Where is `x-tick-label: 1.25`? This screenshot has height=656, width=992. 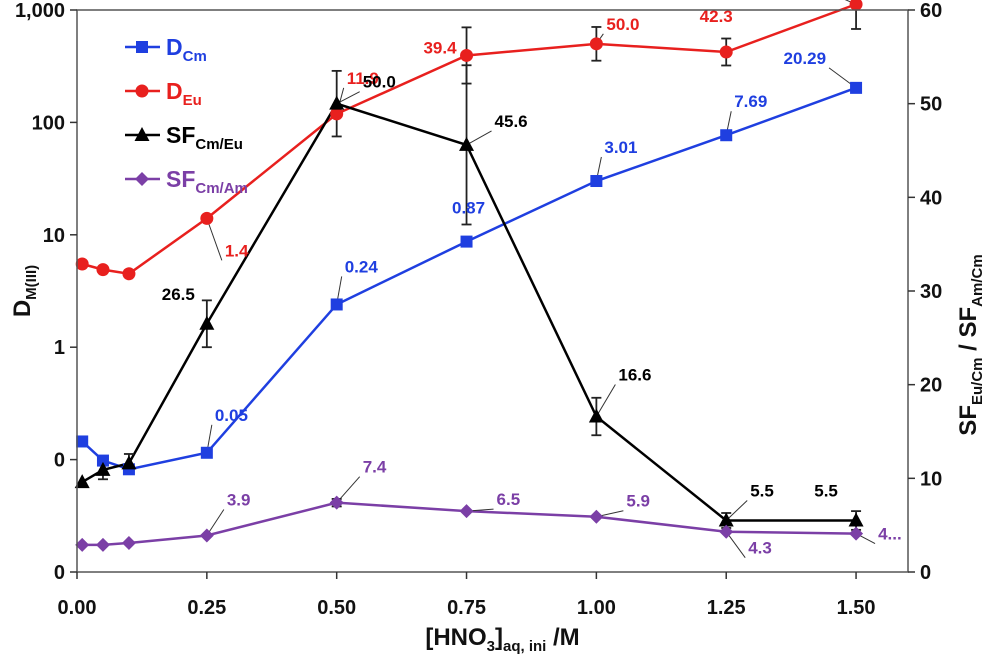 x-tick-label: 1.25 is located at coordinates (726, 608).